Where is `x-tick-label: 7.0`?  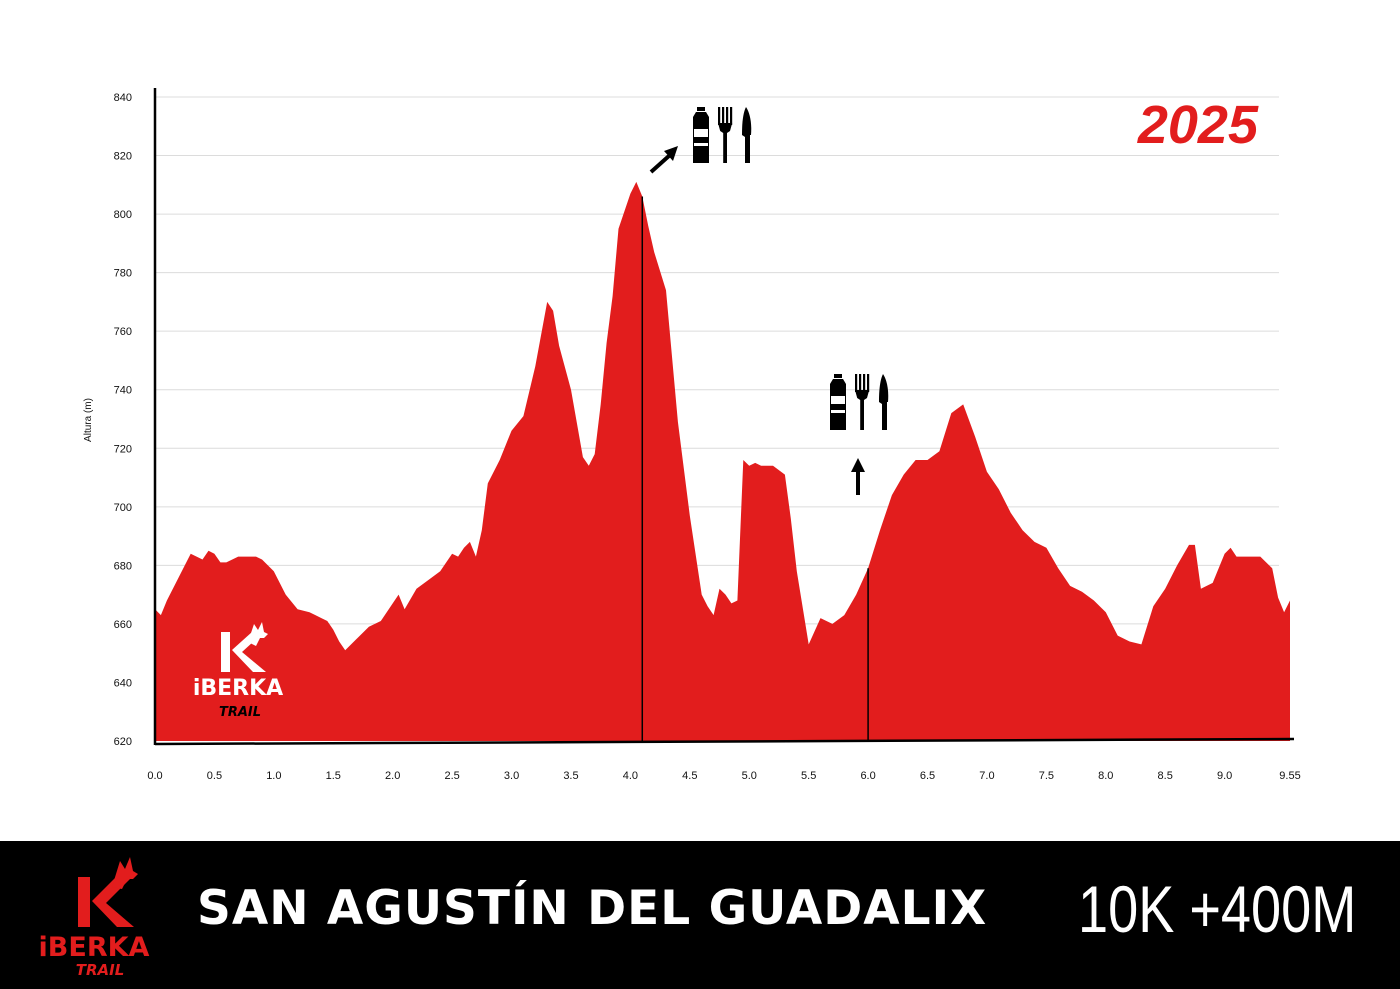 x-tick-label: 7.0 is located at coordinates (986, 776).